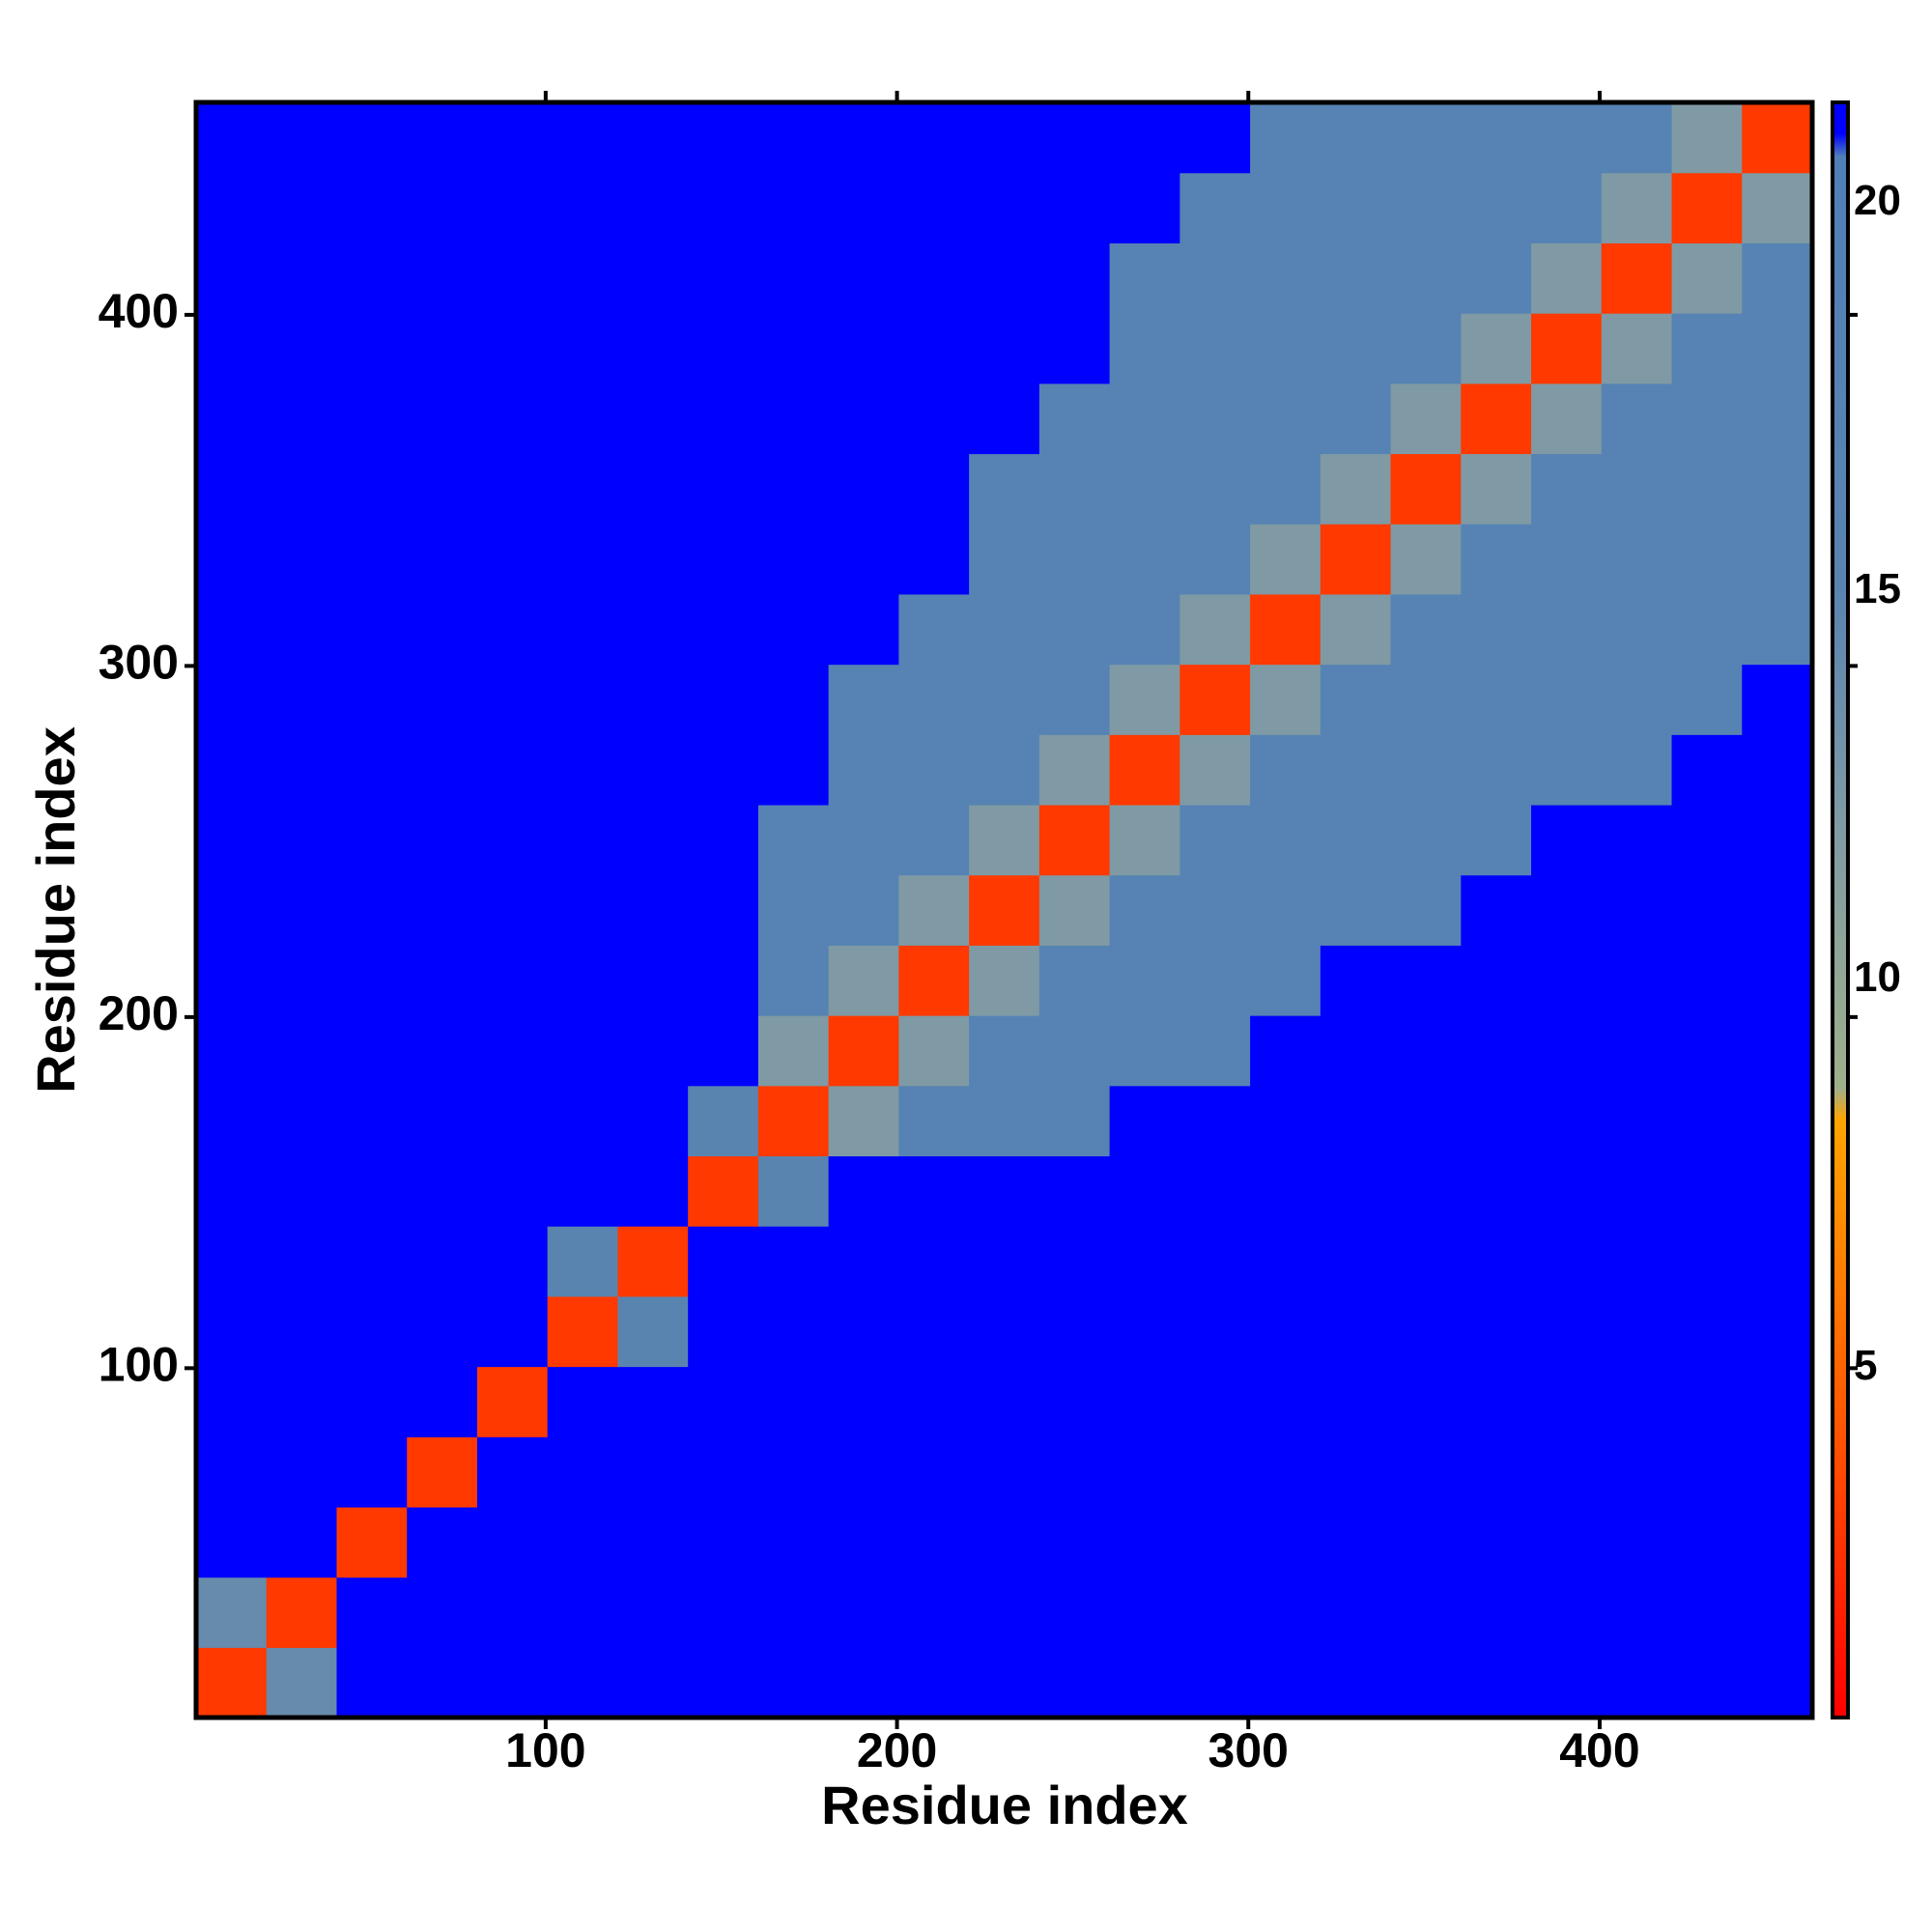  What do you see at coordinates (545, 1750) in the screenshot?
I see `x-tick-label: 100` at bounding box center [545, 1750].